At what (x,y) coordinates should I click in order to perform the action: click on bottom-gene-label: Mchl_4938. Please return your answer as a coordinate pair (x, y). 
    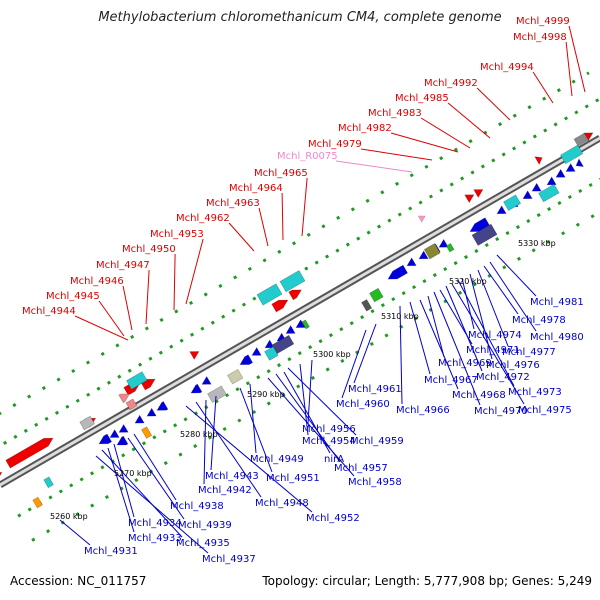
    Looking at the image, I should click on (197, 506).